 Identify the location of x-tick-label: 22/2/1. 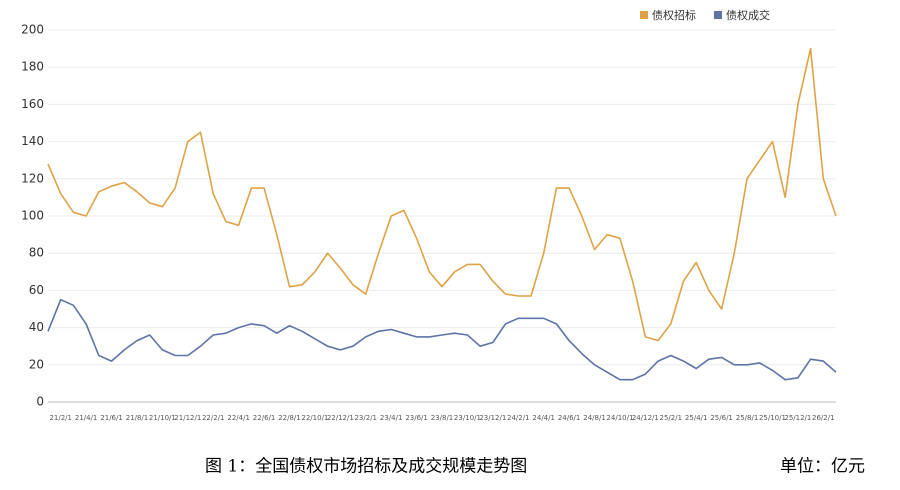
(213, 418).